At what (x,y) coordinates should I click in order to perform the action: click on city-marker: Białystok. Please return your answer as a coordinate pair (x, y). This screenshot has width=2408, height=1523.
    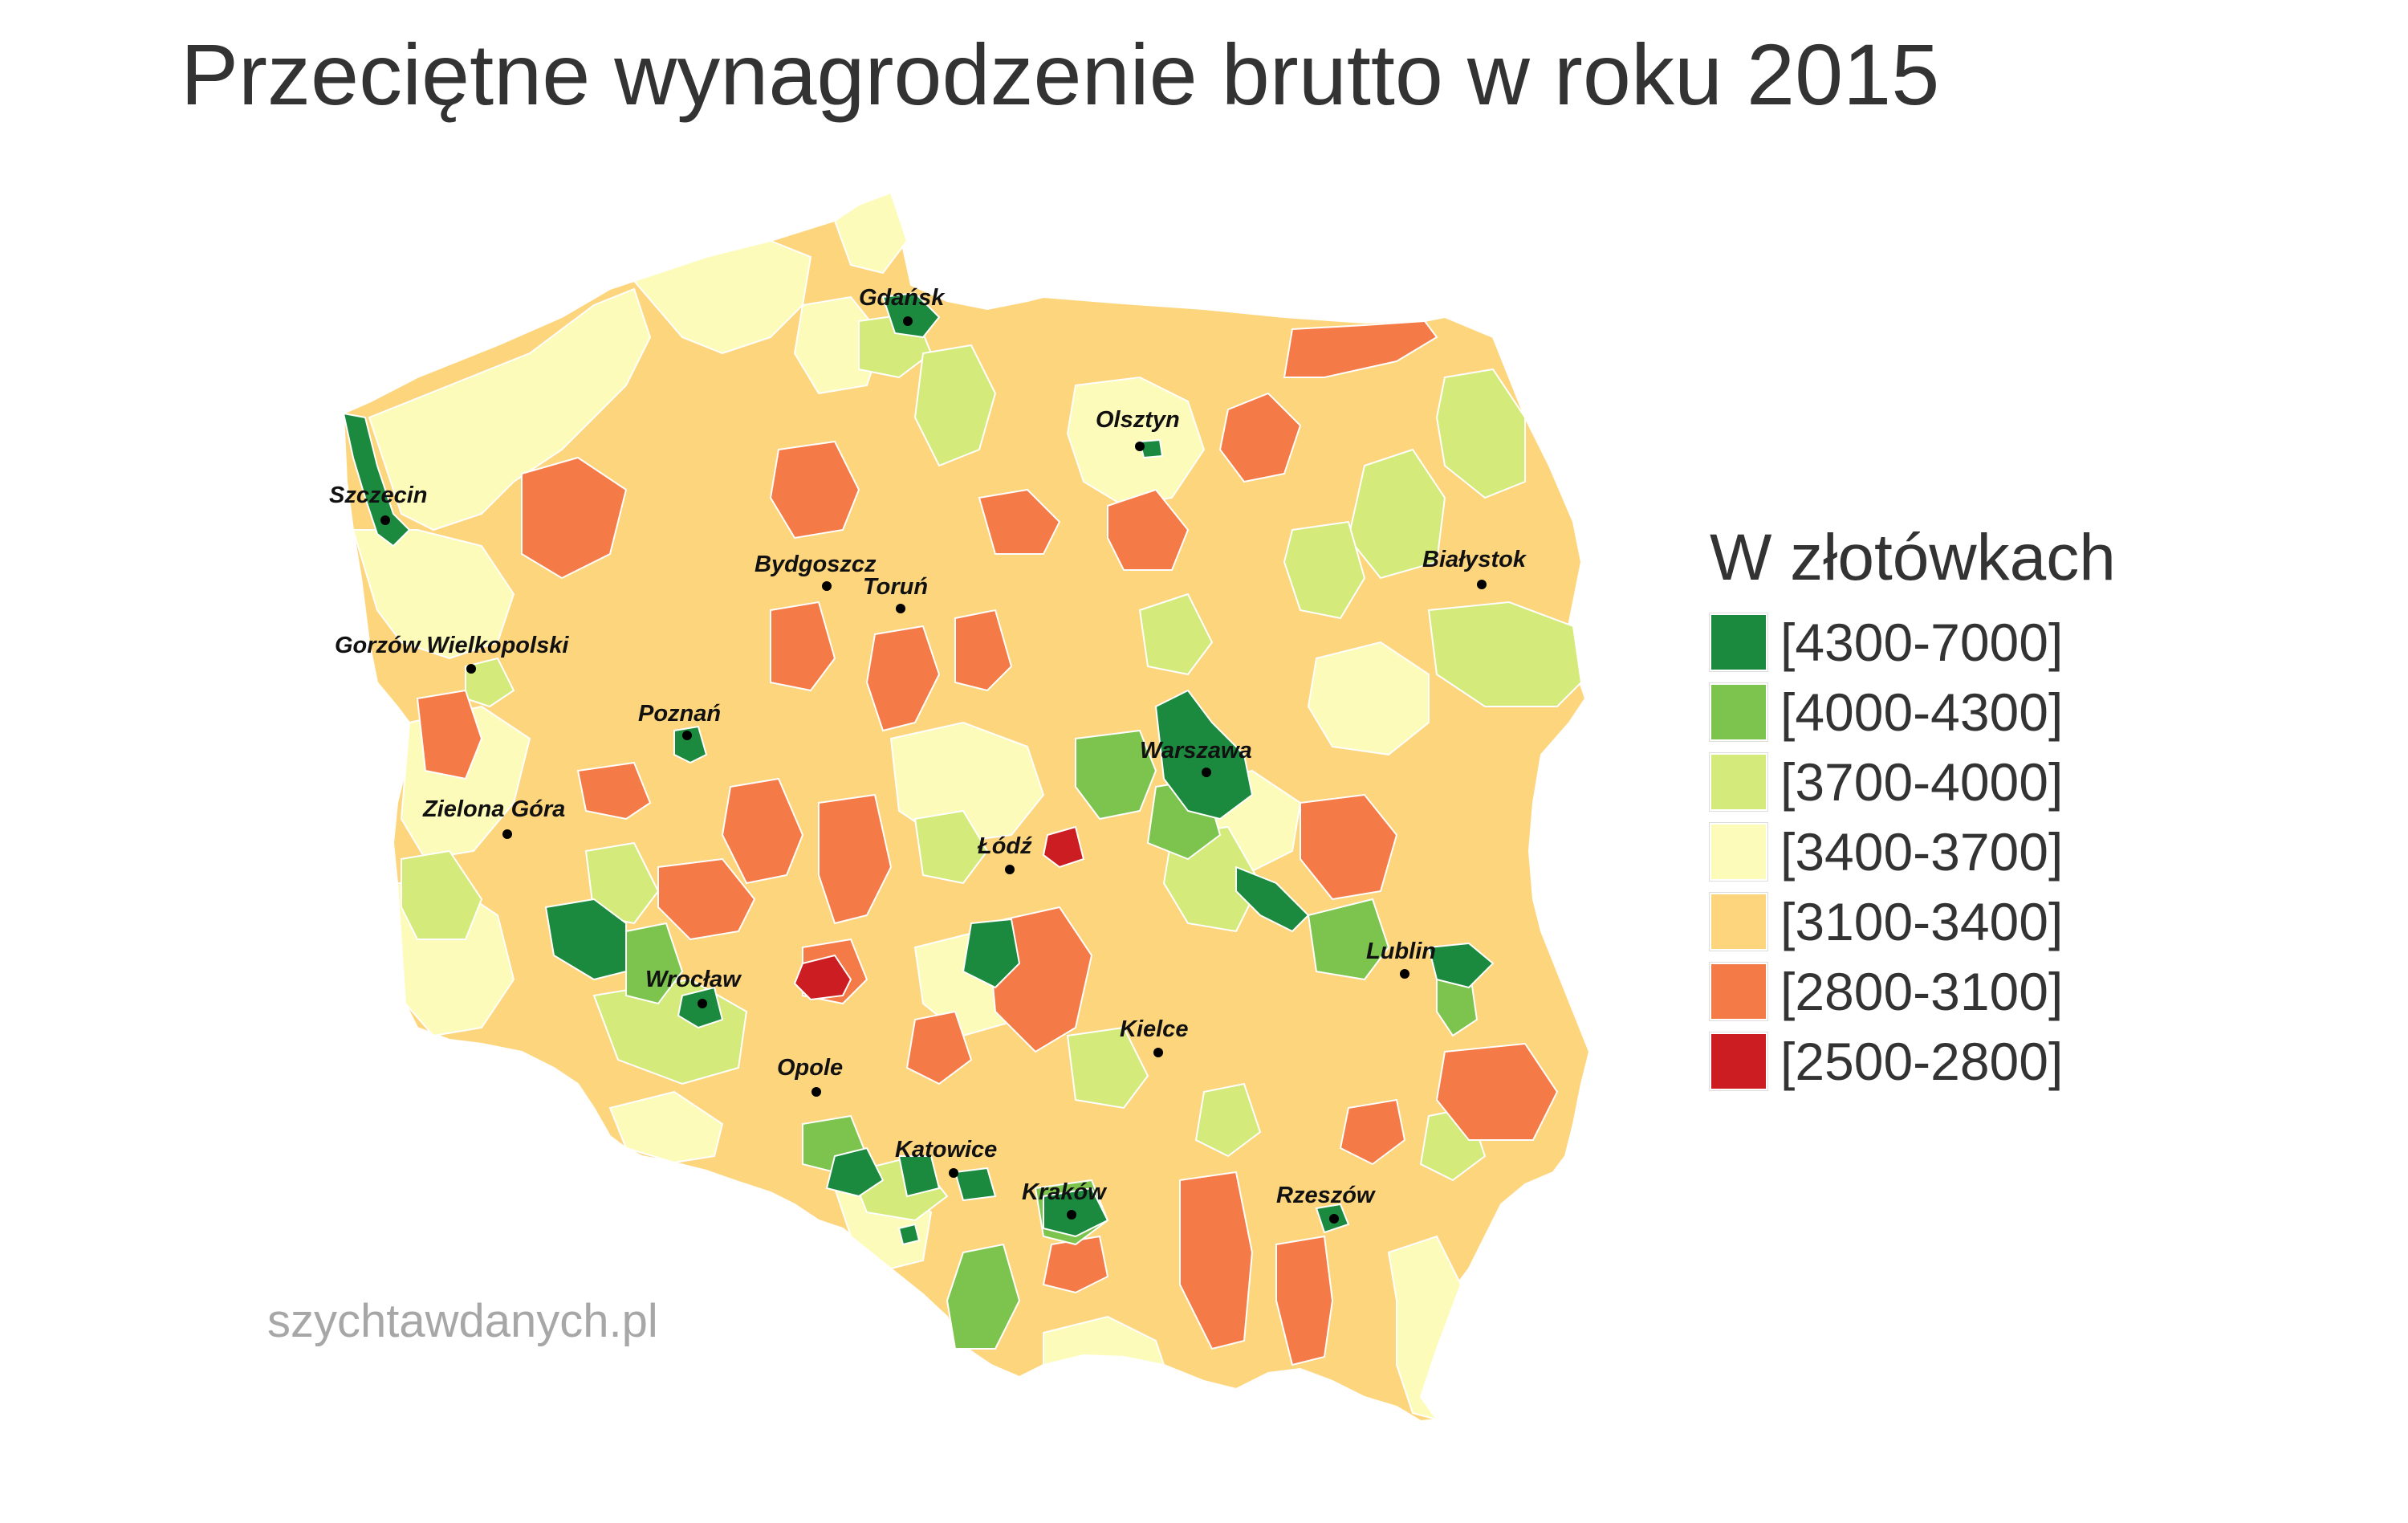
    Looking at the image, I should click on (1474, 568).